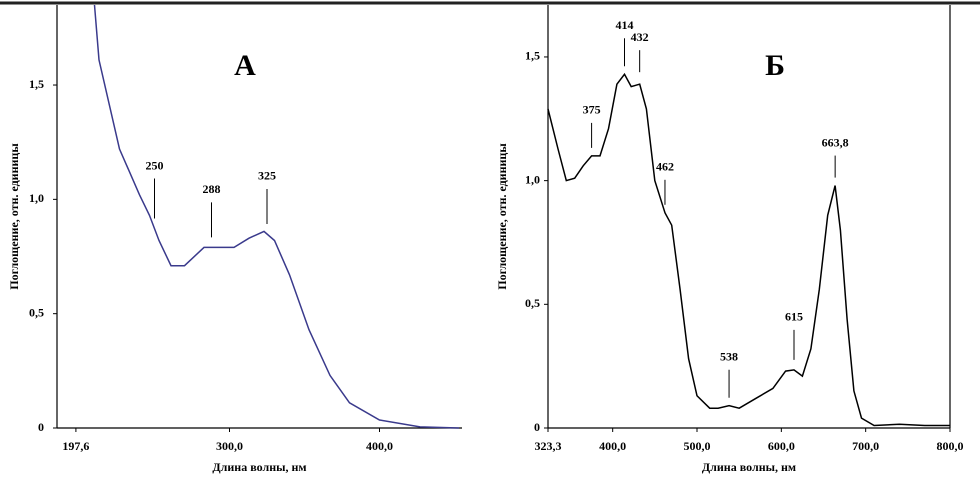 This screenshot has width=980, height=488. I want to click on peak-label: 615, so click(794, 317).